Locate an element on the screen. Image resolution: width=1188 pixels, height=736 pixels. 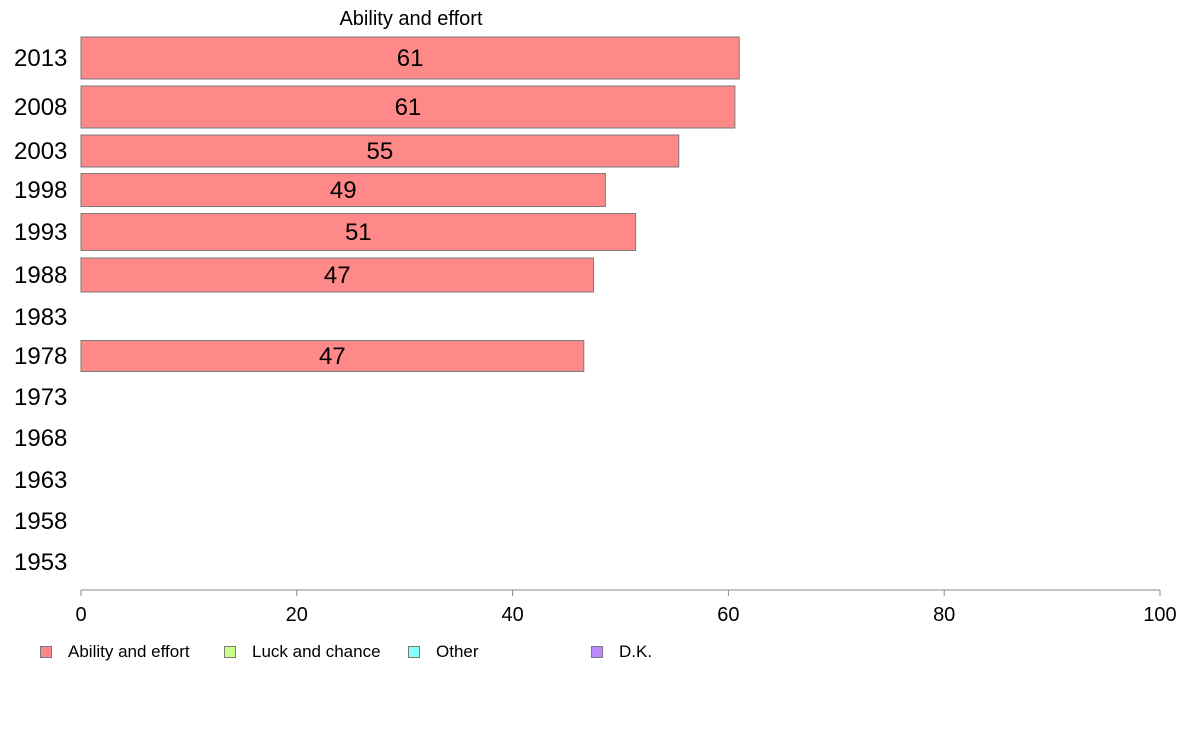
x-tick-label-60: 60 is located at coordinates (728, 615).